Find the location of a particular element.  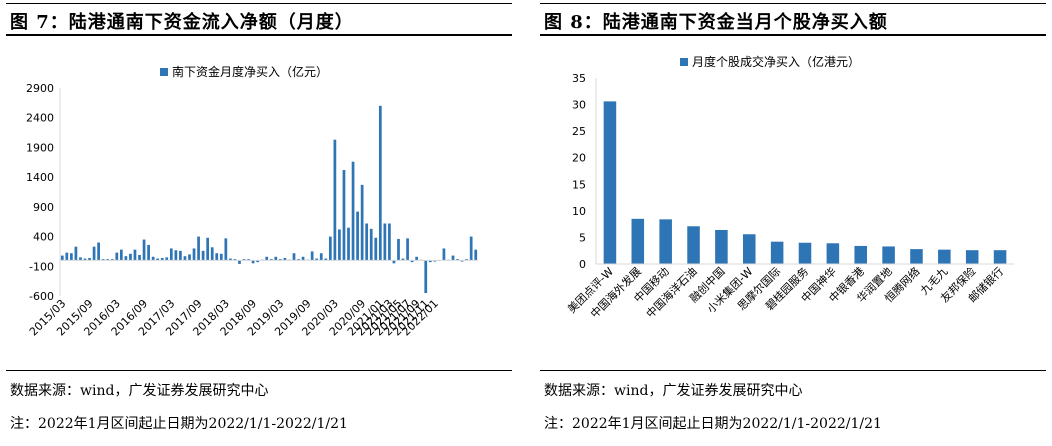

y-tick-label: 15 is located at coordinates (579, 184).